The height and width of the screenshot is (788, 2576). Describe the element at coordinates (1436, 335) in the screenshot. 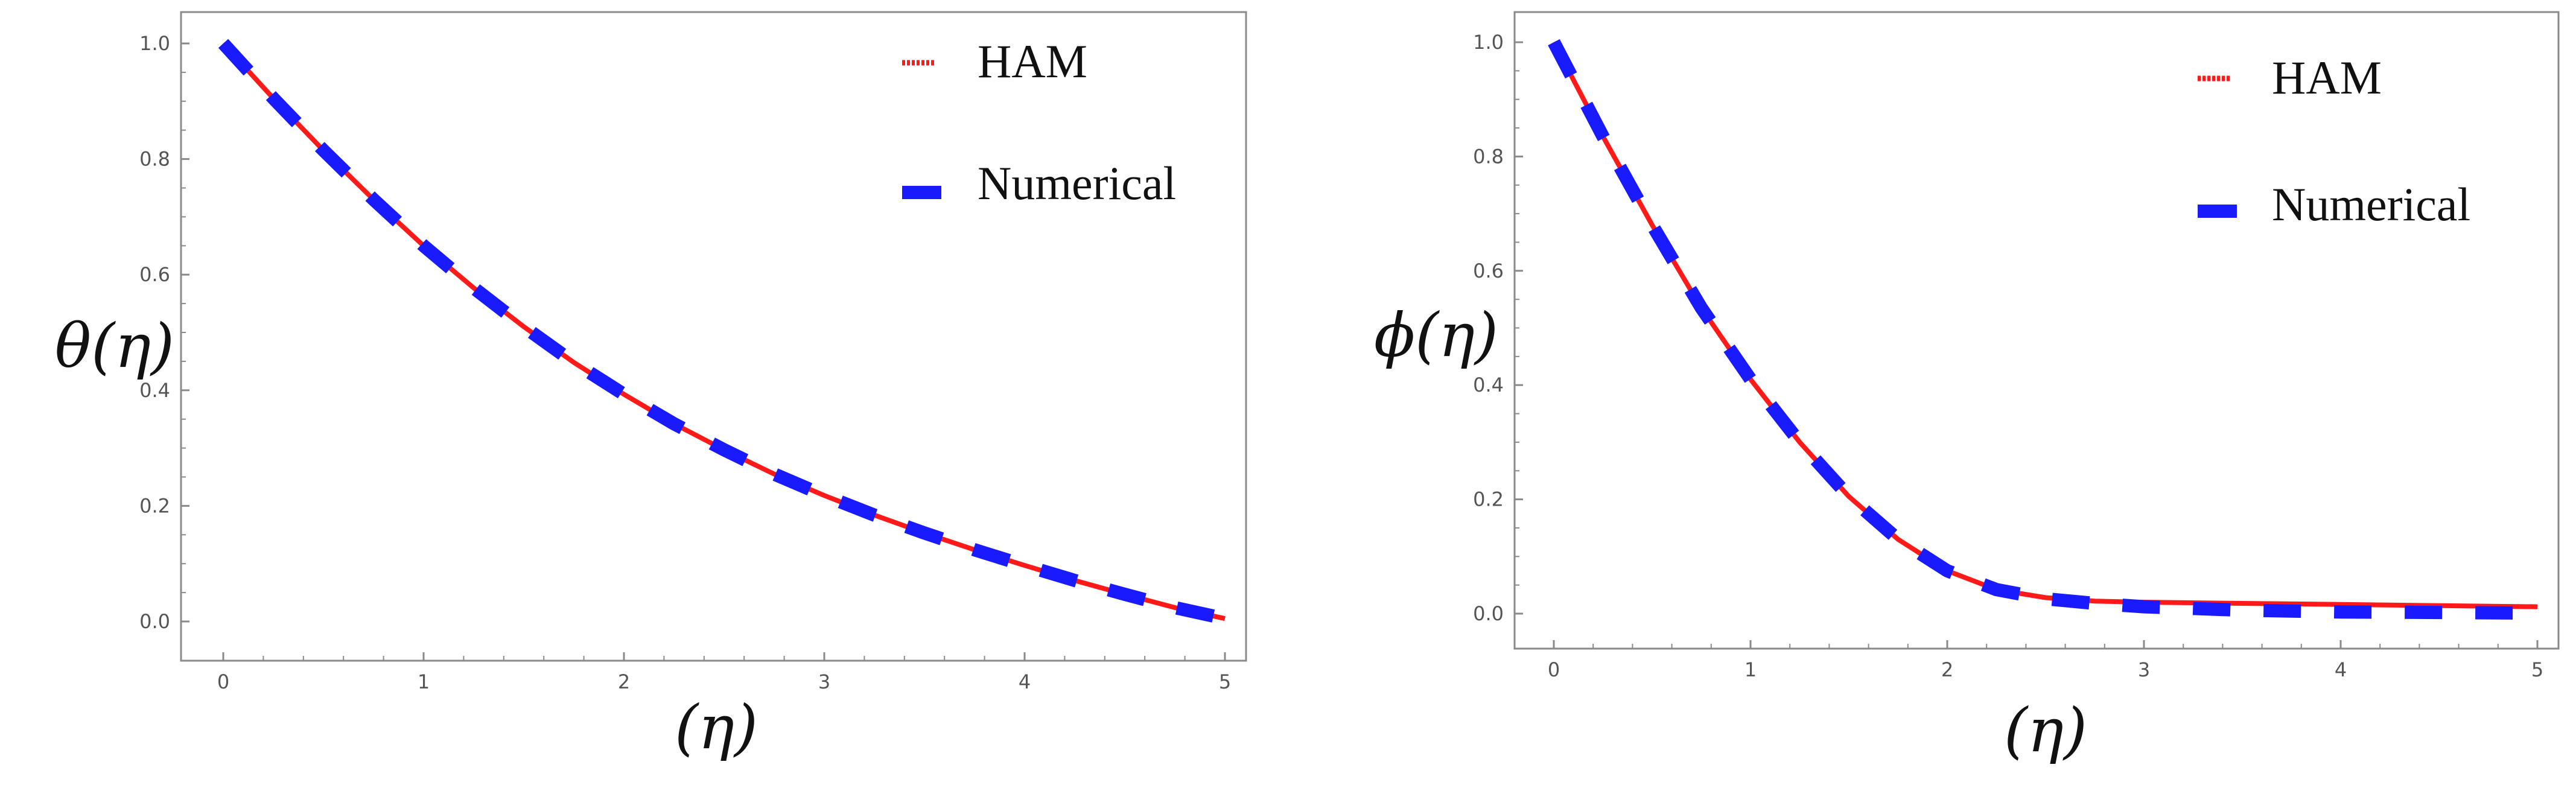

I see `y-axis-label: ϕ(η)` at that location.